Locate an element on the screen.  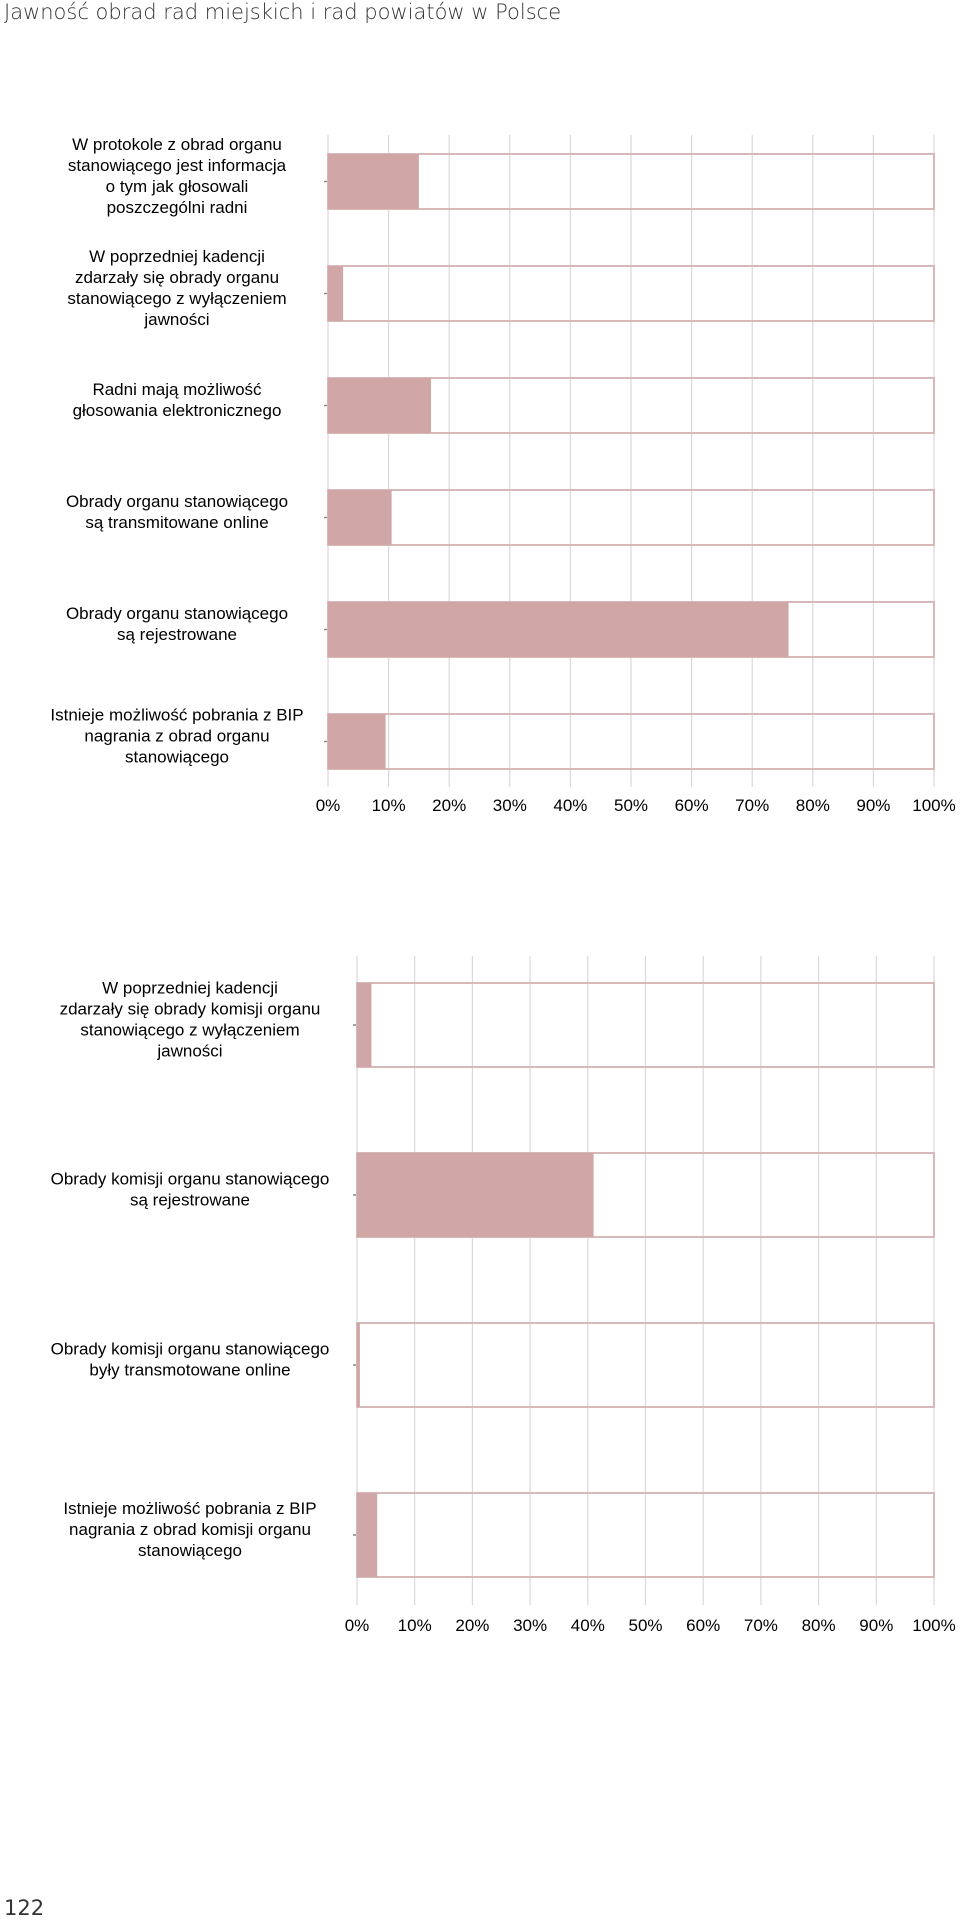
chart-2-xtick-label-6: 60% is located at coordinates (703, 1625).